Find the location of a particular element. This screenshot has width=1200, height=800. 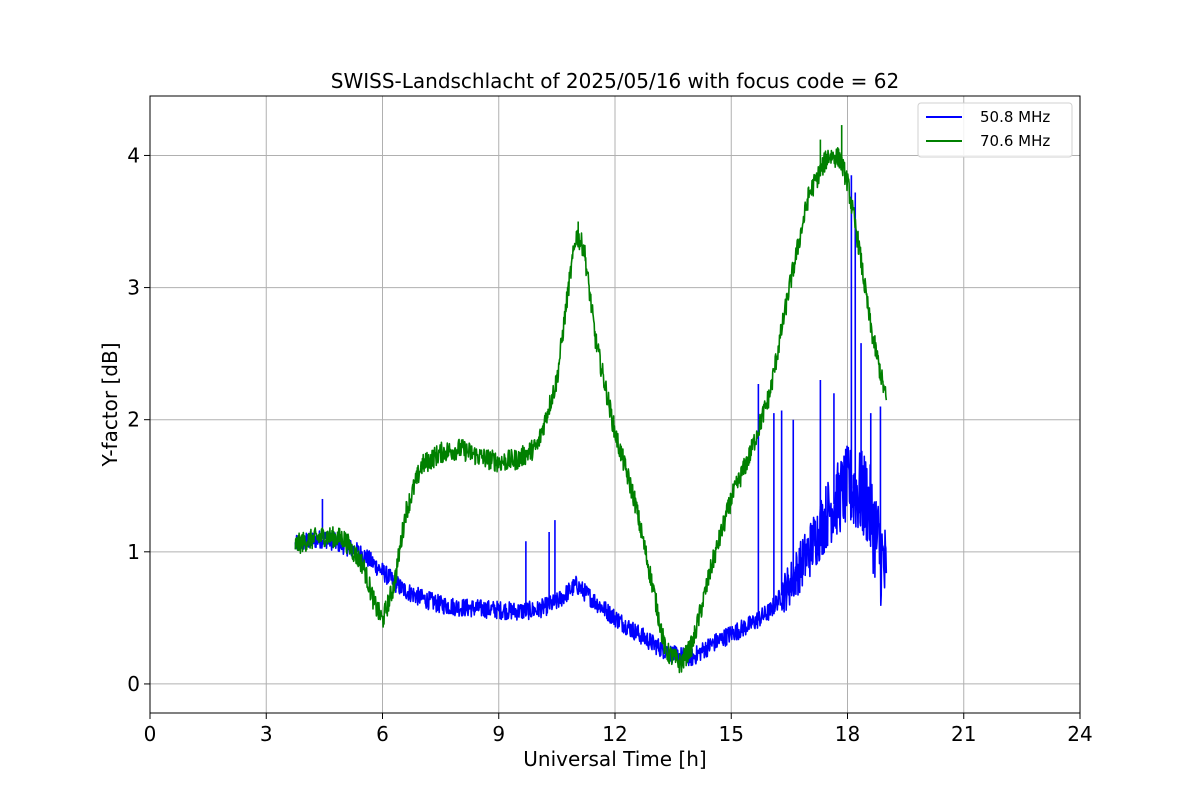

x-tick-label: 12 is located at coordinates (614, 734).